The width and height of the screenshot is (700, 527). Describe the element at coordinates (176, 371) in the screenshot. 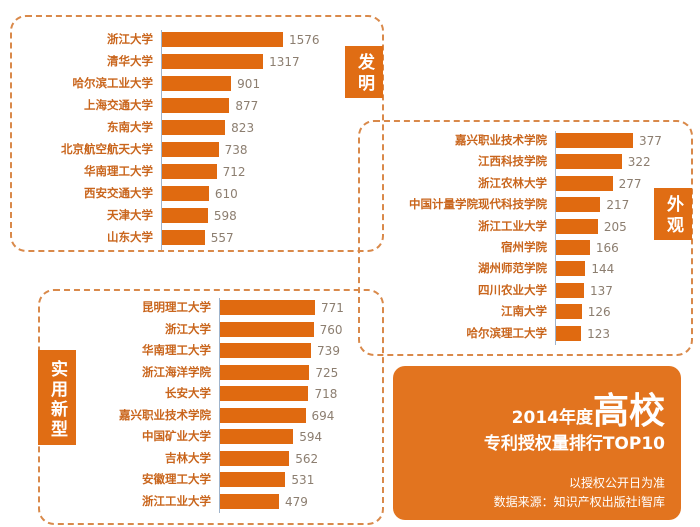

I see `category-label: 浙江海洋学院` at that location.